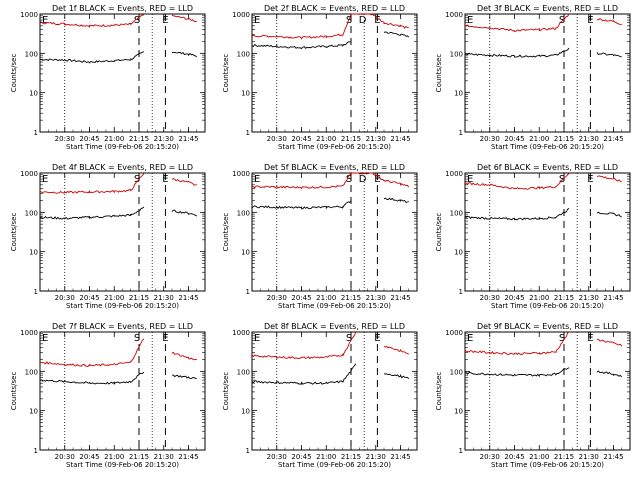 The width and height of the screenshot is (640, 484). Describe the element at coordinates (547, 167) in the screenshot. I see `chart-title: Det 6f BLACK = Events, RED = LLD` at that location.